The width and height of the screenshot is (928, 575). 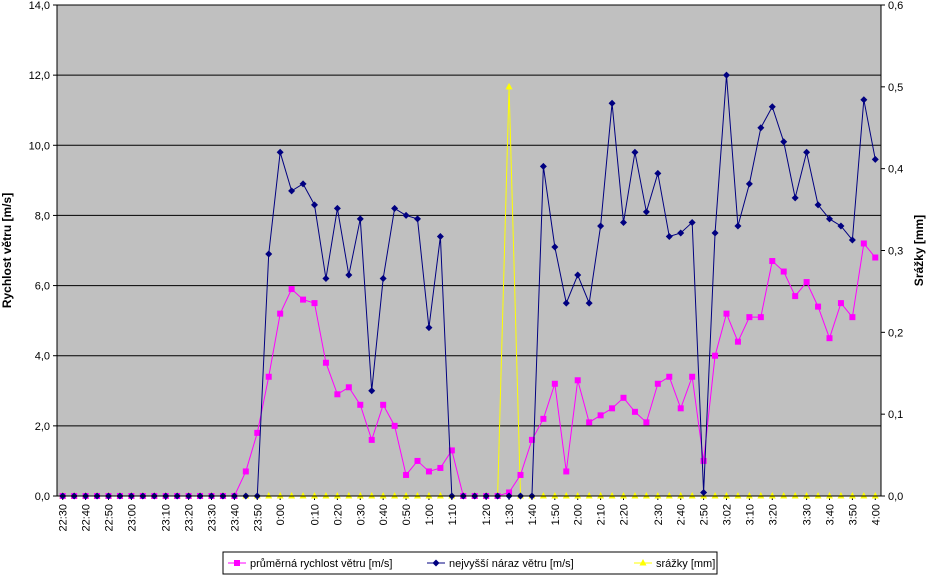 I want to click on x-tick-label: 3:20, so click(x=773, y=514).